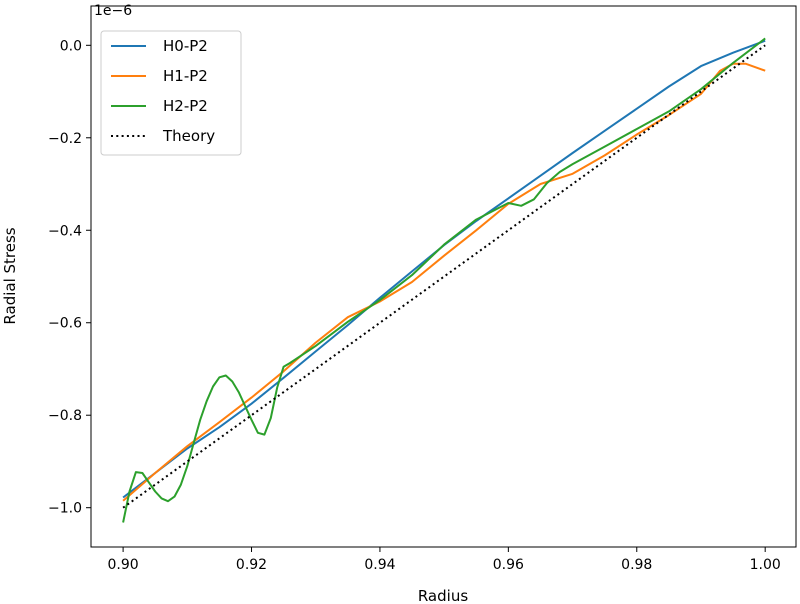  Describe the element at coordinates (508, 565) in the screenshot. I see `x-tick-label: 0.96` at that location.